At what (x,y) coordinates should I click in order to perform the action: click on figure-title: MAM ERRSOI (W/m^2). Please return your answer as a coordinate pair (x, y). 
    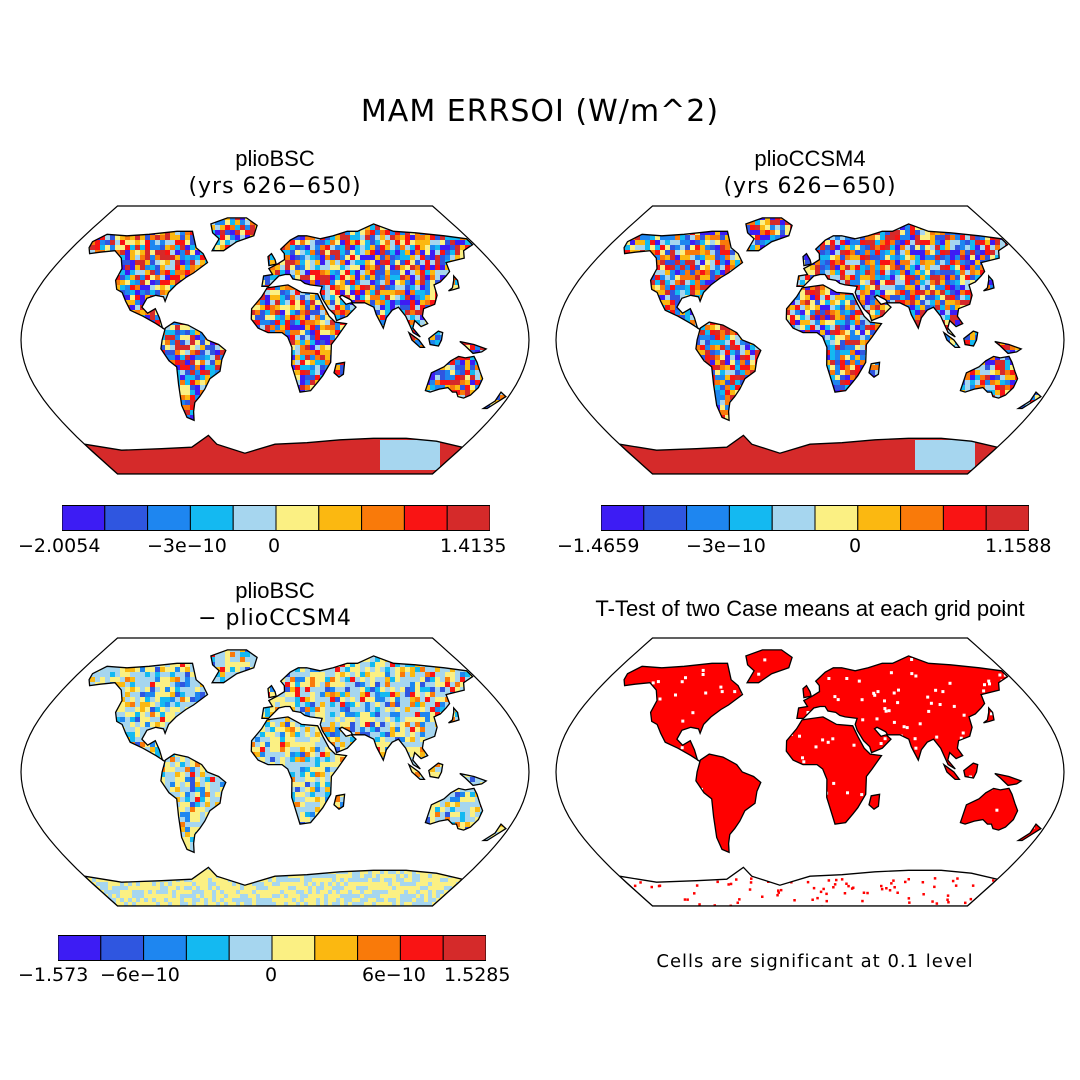
    Looking at the image, I should click on (540, 111).